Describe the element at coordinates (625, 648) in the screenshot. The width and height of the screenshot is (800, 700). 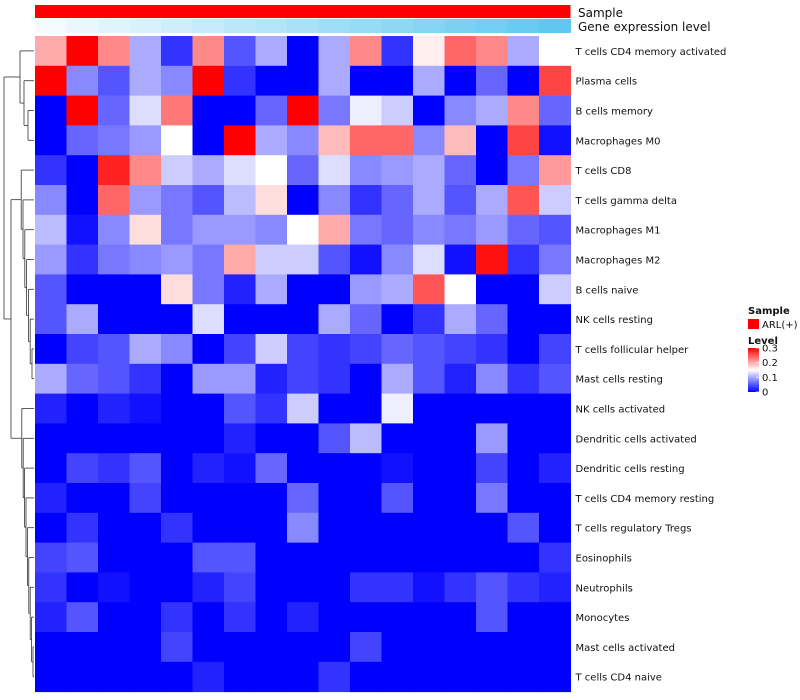
I see `row-label: Mast cells activated` at that location.